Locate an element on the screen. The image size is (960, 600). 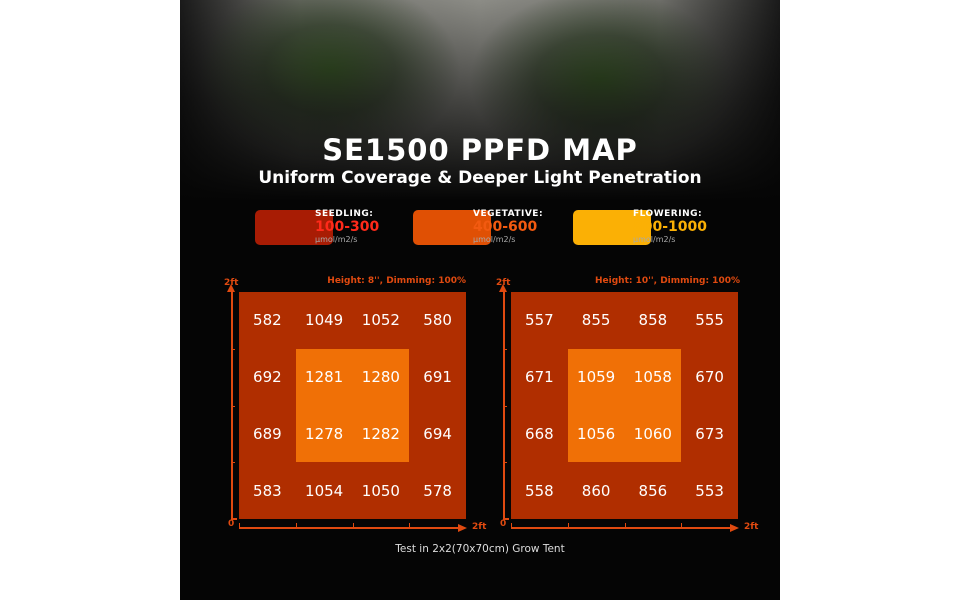
chart-title: Height: 8'', Dimming: 100% is located at coordinates (396, 281).